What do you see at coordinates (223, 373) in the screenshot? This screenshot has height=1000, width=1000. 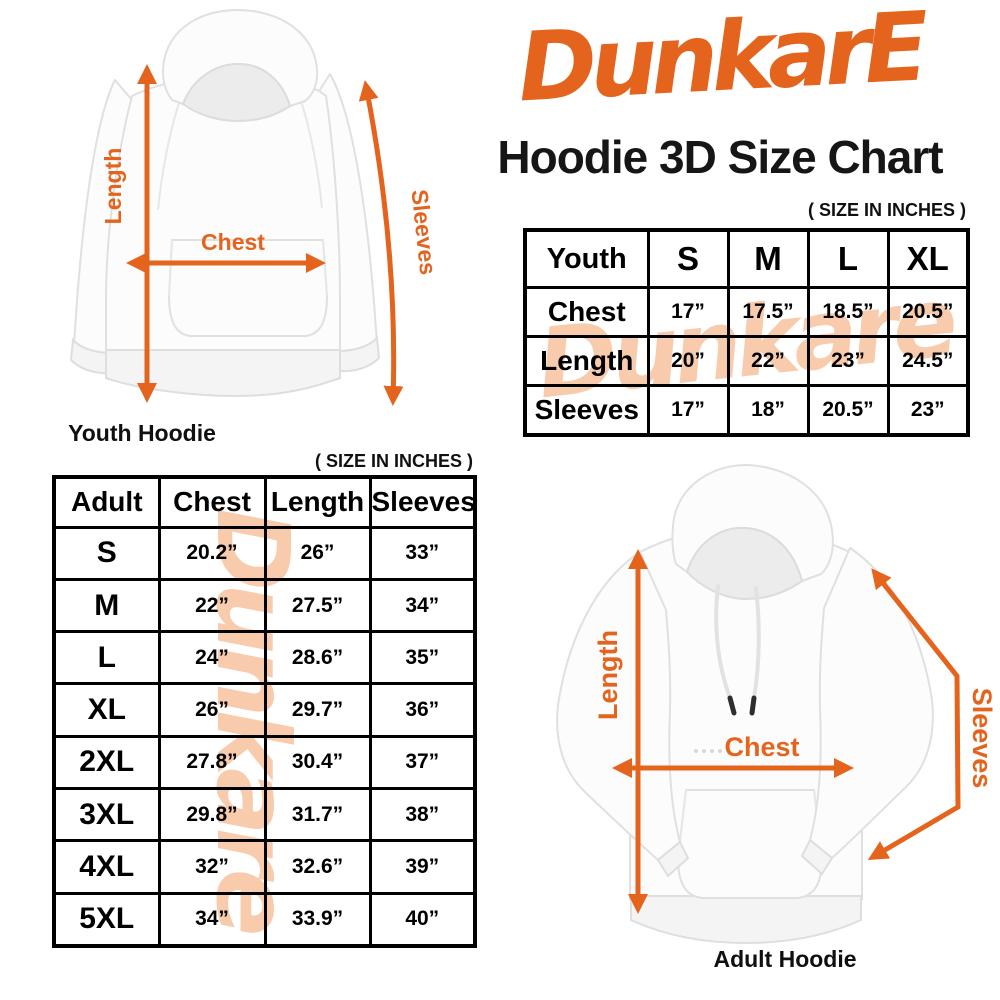 I see `youth-hem-band` at bounding box center [223, 373].